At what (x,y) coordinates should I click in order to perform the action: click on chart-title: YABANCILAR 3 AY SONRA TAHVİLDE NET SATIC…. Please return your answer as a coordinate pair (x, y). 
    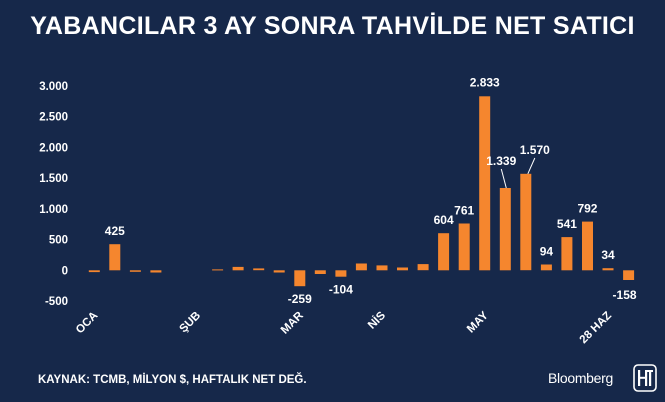
    Looking at the image, I should click on (332, 26).